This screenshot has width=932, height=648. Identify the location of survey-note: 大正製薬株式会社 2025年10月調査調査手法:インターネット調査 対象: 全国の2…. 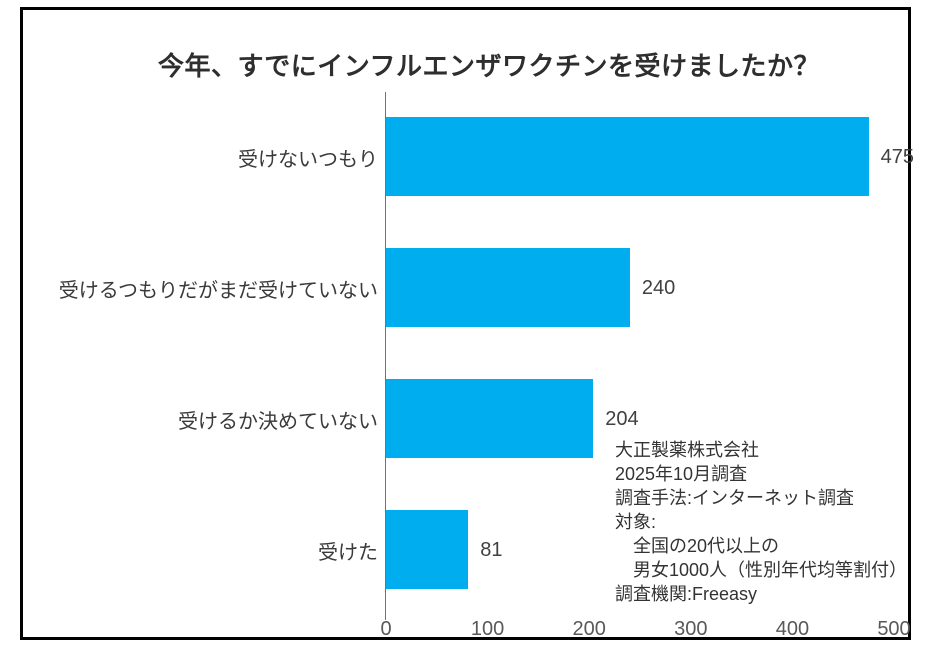
(773, 522).